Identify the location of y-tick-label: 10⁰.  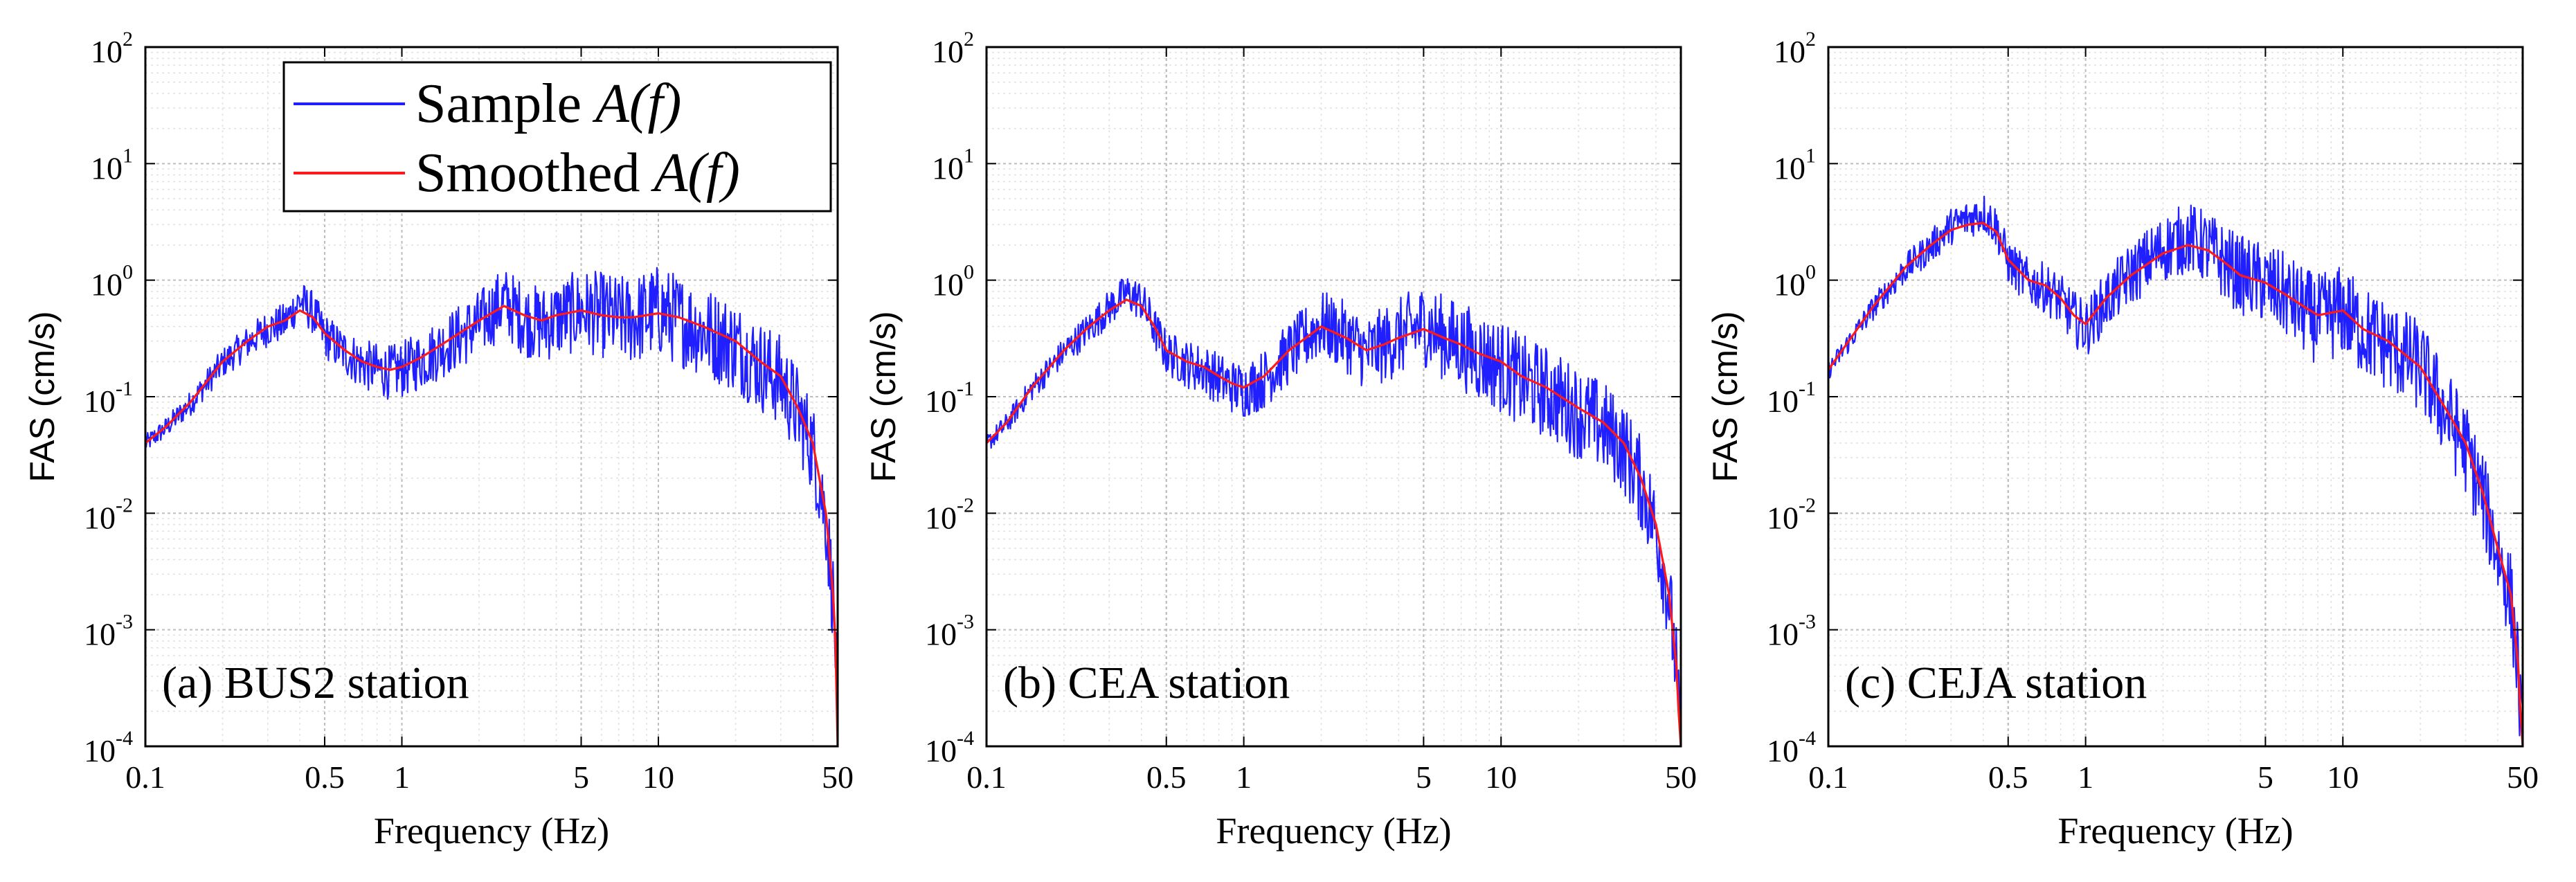
(953, 282).